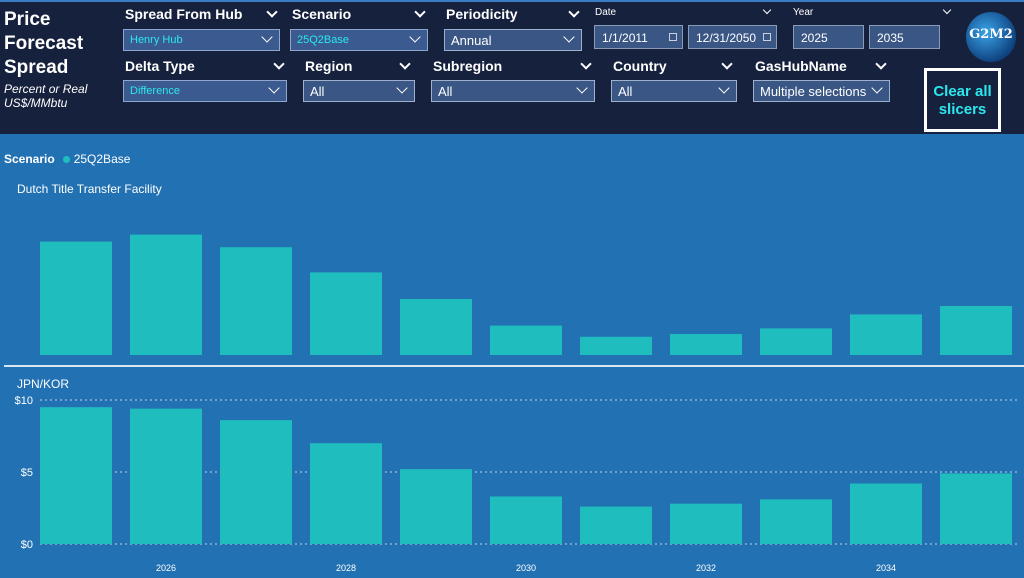  Describe the element at coordinates (976, 508) in the screenshot. I see `bar-jpnkor-2035` at that location.